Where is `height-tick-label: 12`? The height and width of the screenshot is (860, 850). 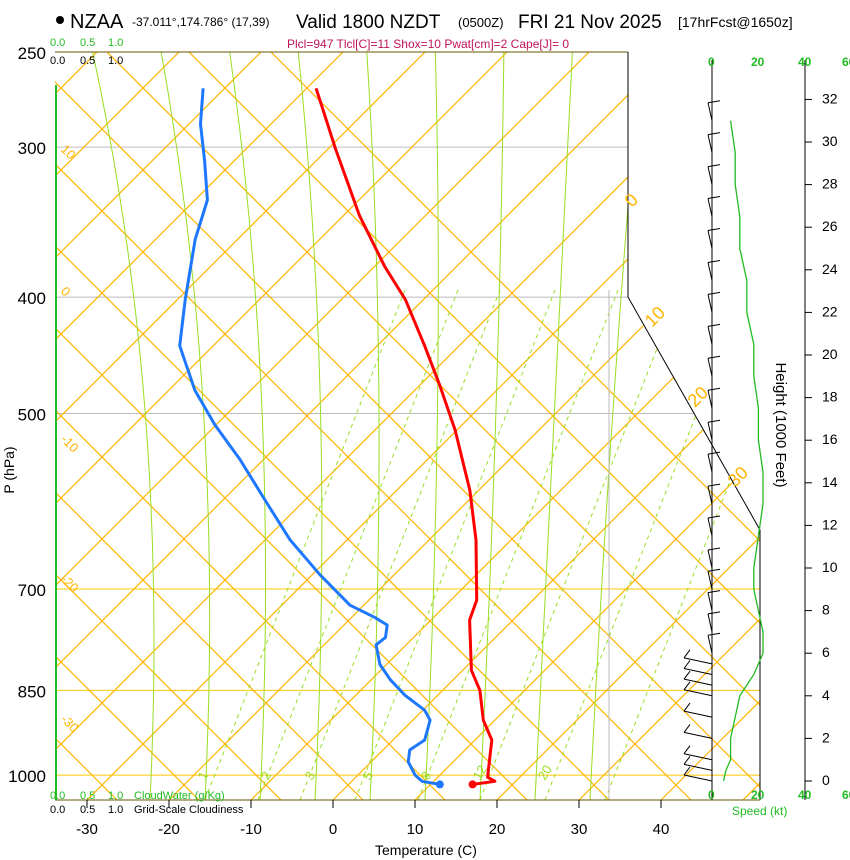 height-tick-label: 12 is located at coordinates (830, 524).